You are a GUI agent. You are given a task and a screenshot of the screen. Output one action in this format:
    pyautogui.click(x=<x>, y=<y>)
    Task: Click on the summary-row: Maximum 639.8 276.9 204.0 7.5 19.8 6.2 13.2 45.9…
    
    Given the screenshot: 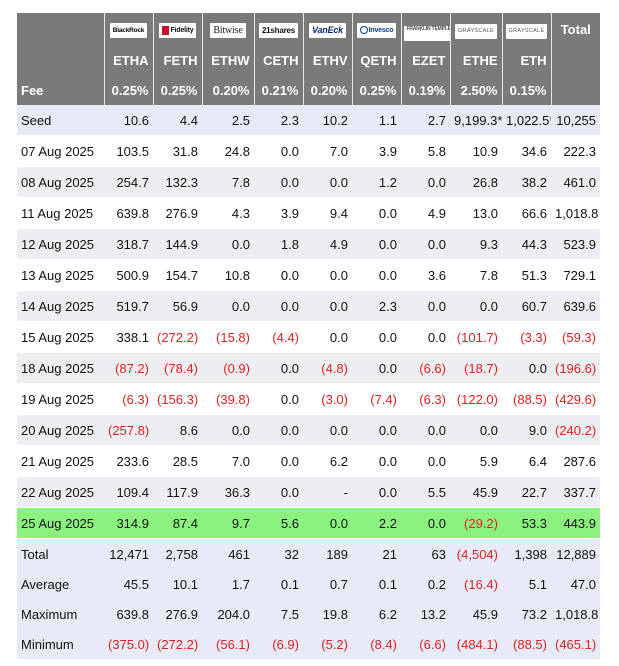 What is the action you would take?
    pyautogui.click(x=308, y=614)
    